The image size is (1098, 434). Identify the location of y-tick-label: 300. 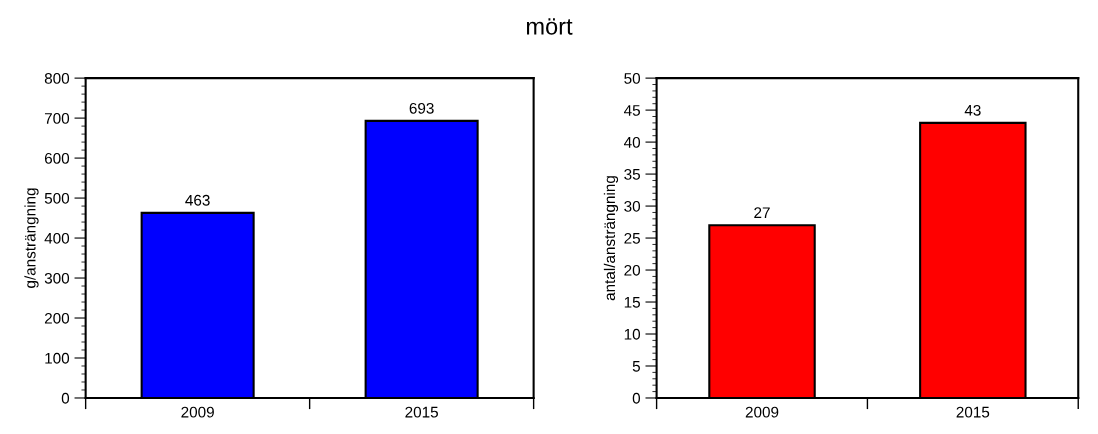
(57, 278).